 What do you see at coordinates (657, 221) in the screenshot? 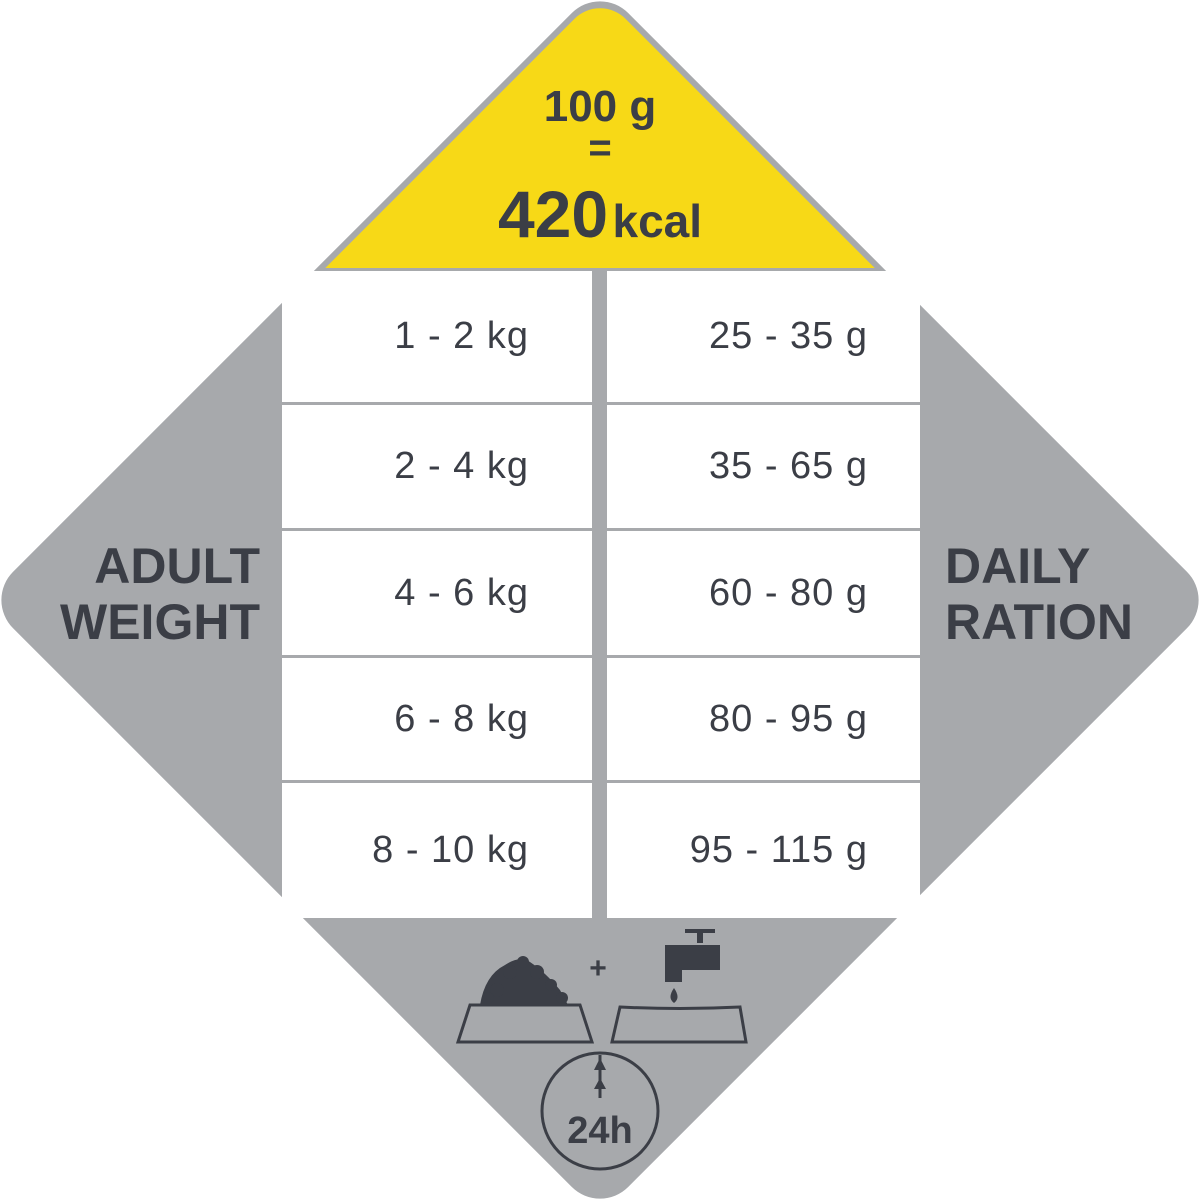
I see `energy-unit: kcal` at bounding box center [657, 221].